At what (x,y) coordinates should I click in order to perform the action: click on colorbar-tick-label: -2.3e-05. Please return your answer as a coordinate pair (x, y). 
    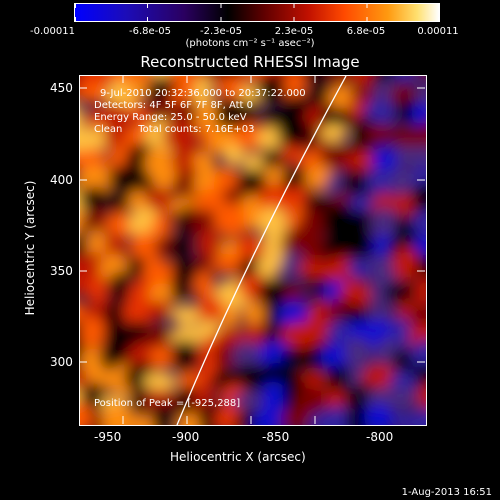
    Looking at the image, I should click on (221, 31).